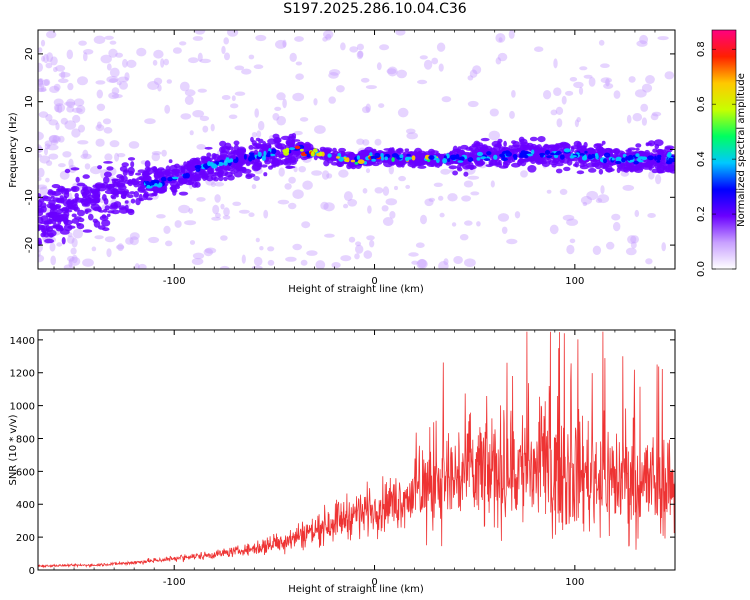 The height and width of the screenshot is (600, 750). What do you see at coordinates (29, 245) in the screenshot?
I see `spectrogram-ytick-label: -20` at bounding box center [29, 245].